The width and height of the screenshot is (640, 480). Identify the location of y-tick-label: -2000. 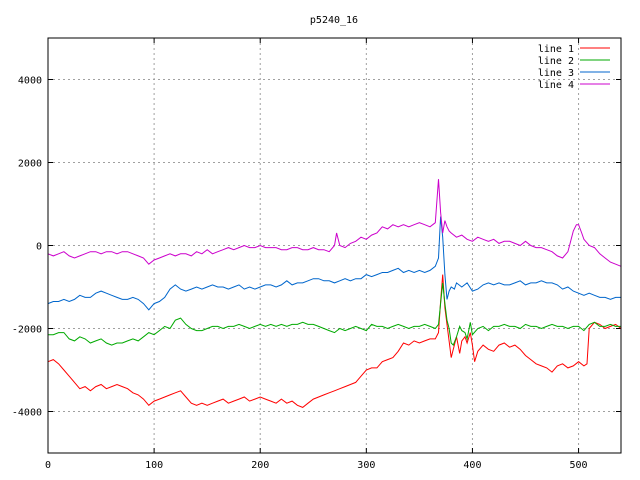
(27, 330).